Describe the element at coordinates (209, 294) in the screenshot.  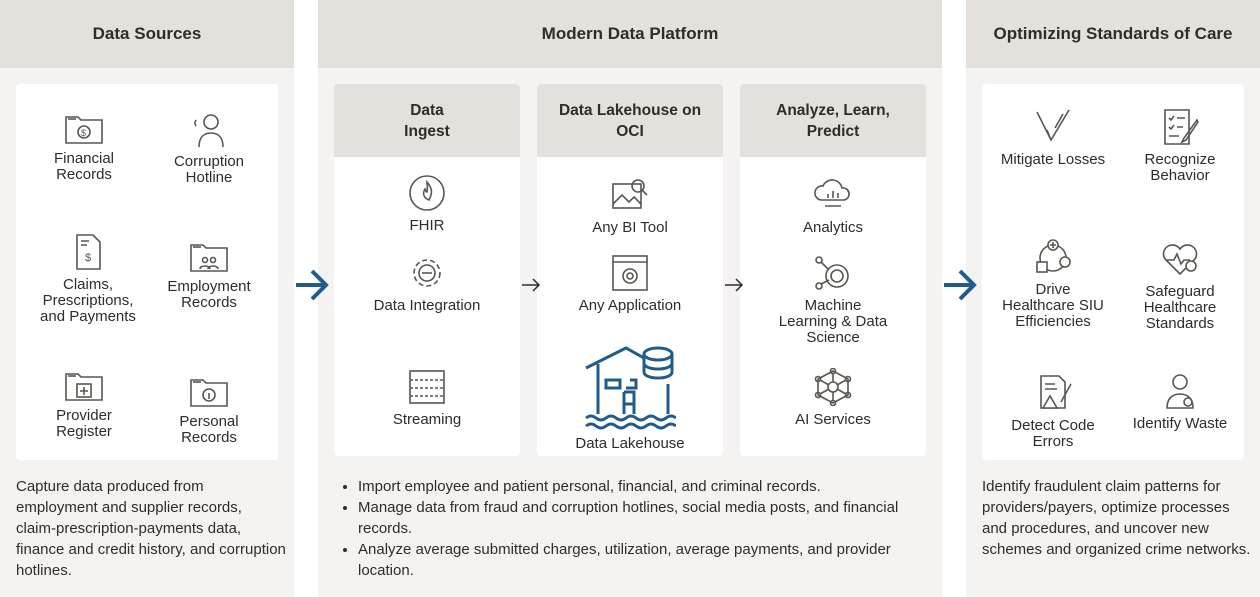
I see `item-label: Employment Records` at that location.